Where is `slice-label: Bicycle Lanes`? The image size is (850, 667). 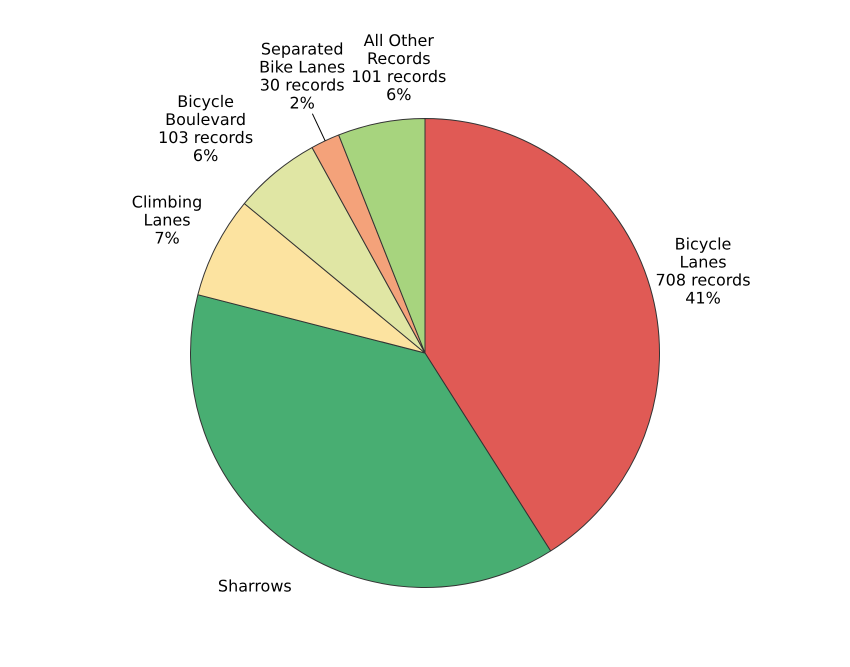
slice-label: Bicycle Lanes is located at coordinates (703, 253).